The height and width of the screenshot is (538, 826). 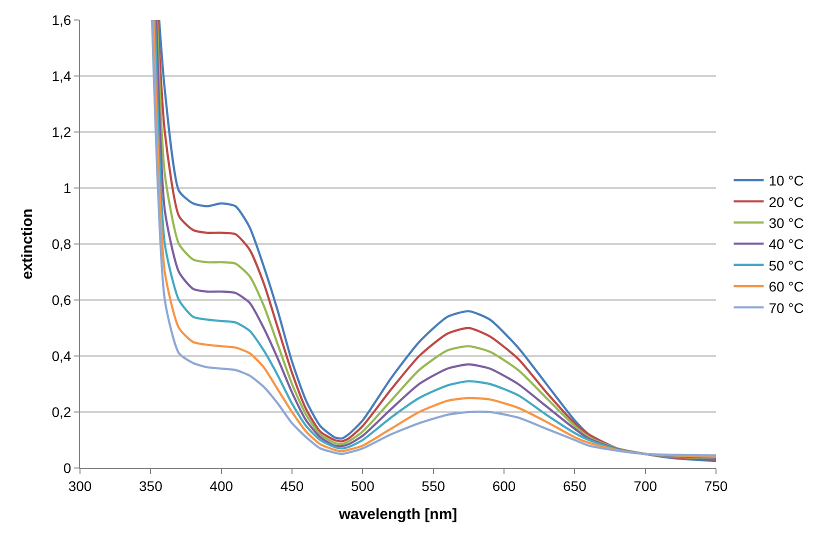 I want to click on x-tick-label: 300, so click(x=80, y=486).